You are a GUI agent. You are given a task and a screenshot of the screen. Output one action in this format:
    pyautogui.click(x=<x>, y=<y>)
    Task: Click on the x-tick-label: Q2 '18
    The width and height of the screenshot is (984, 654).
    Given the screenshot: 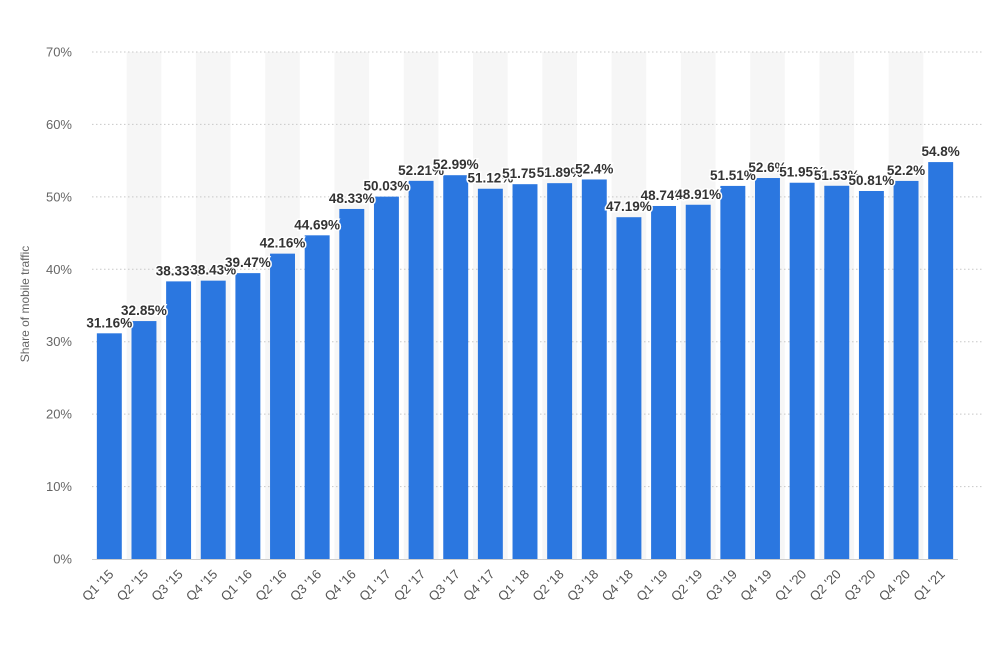 What is the action you would take?
    pyautogui.click(x=547, y=585)
    